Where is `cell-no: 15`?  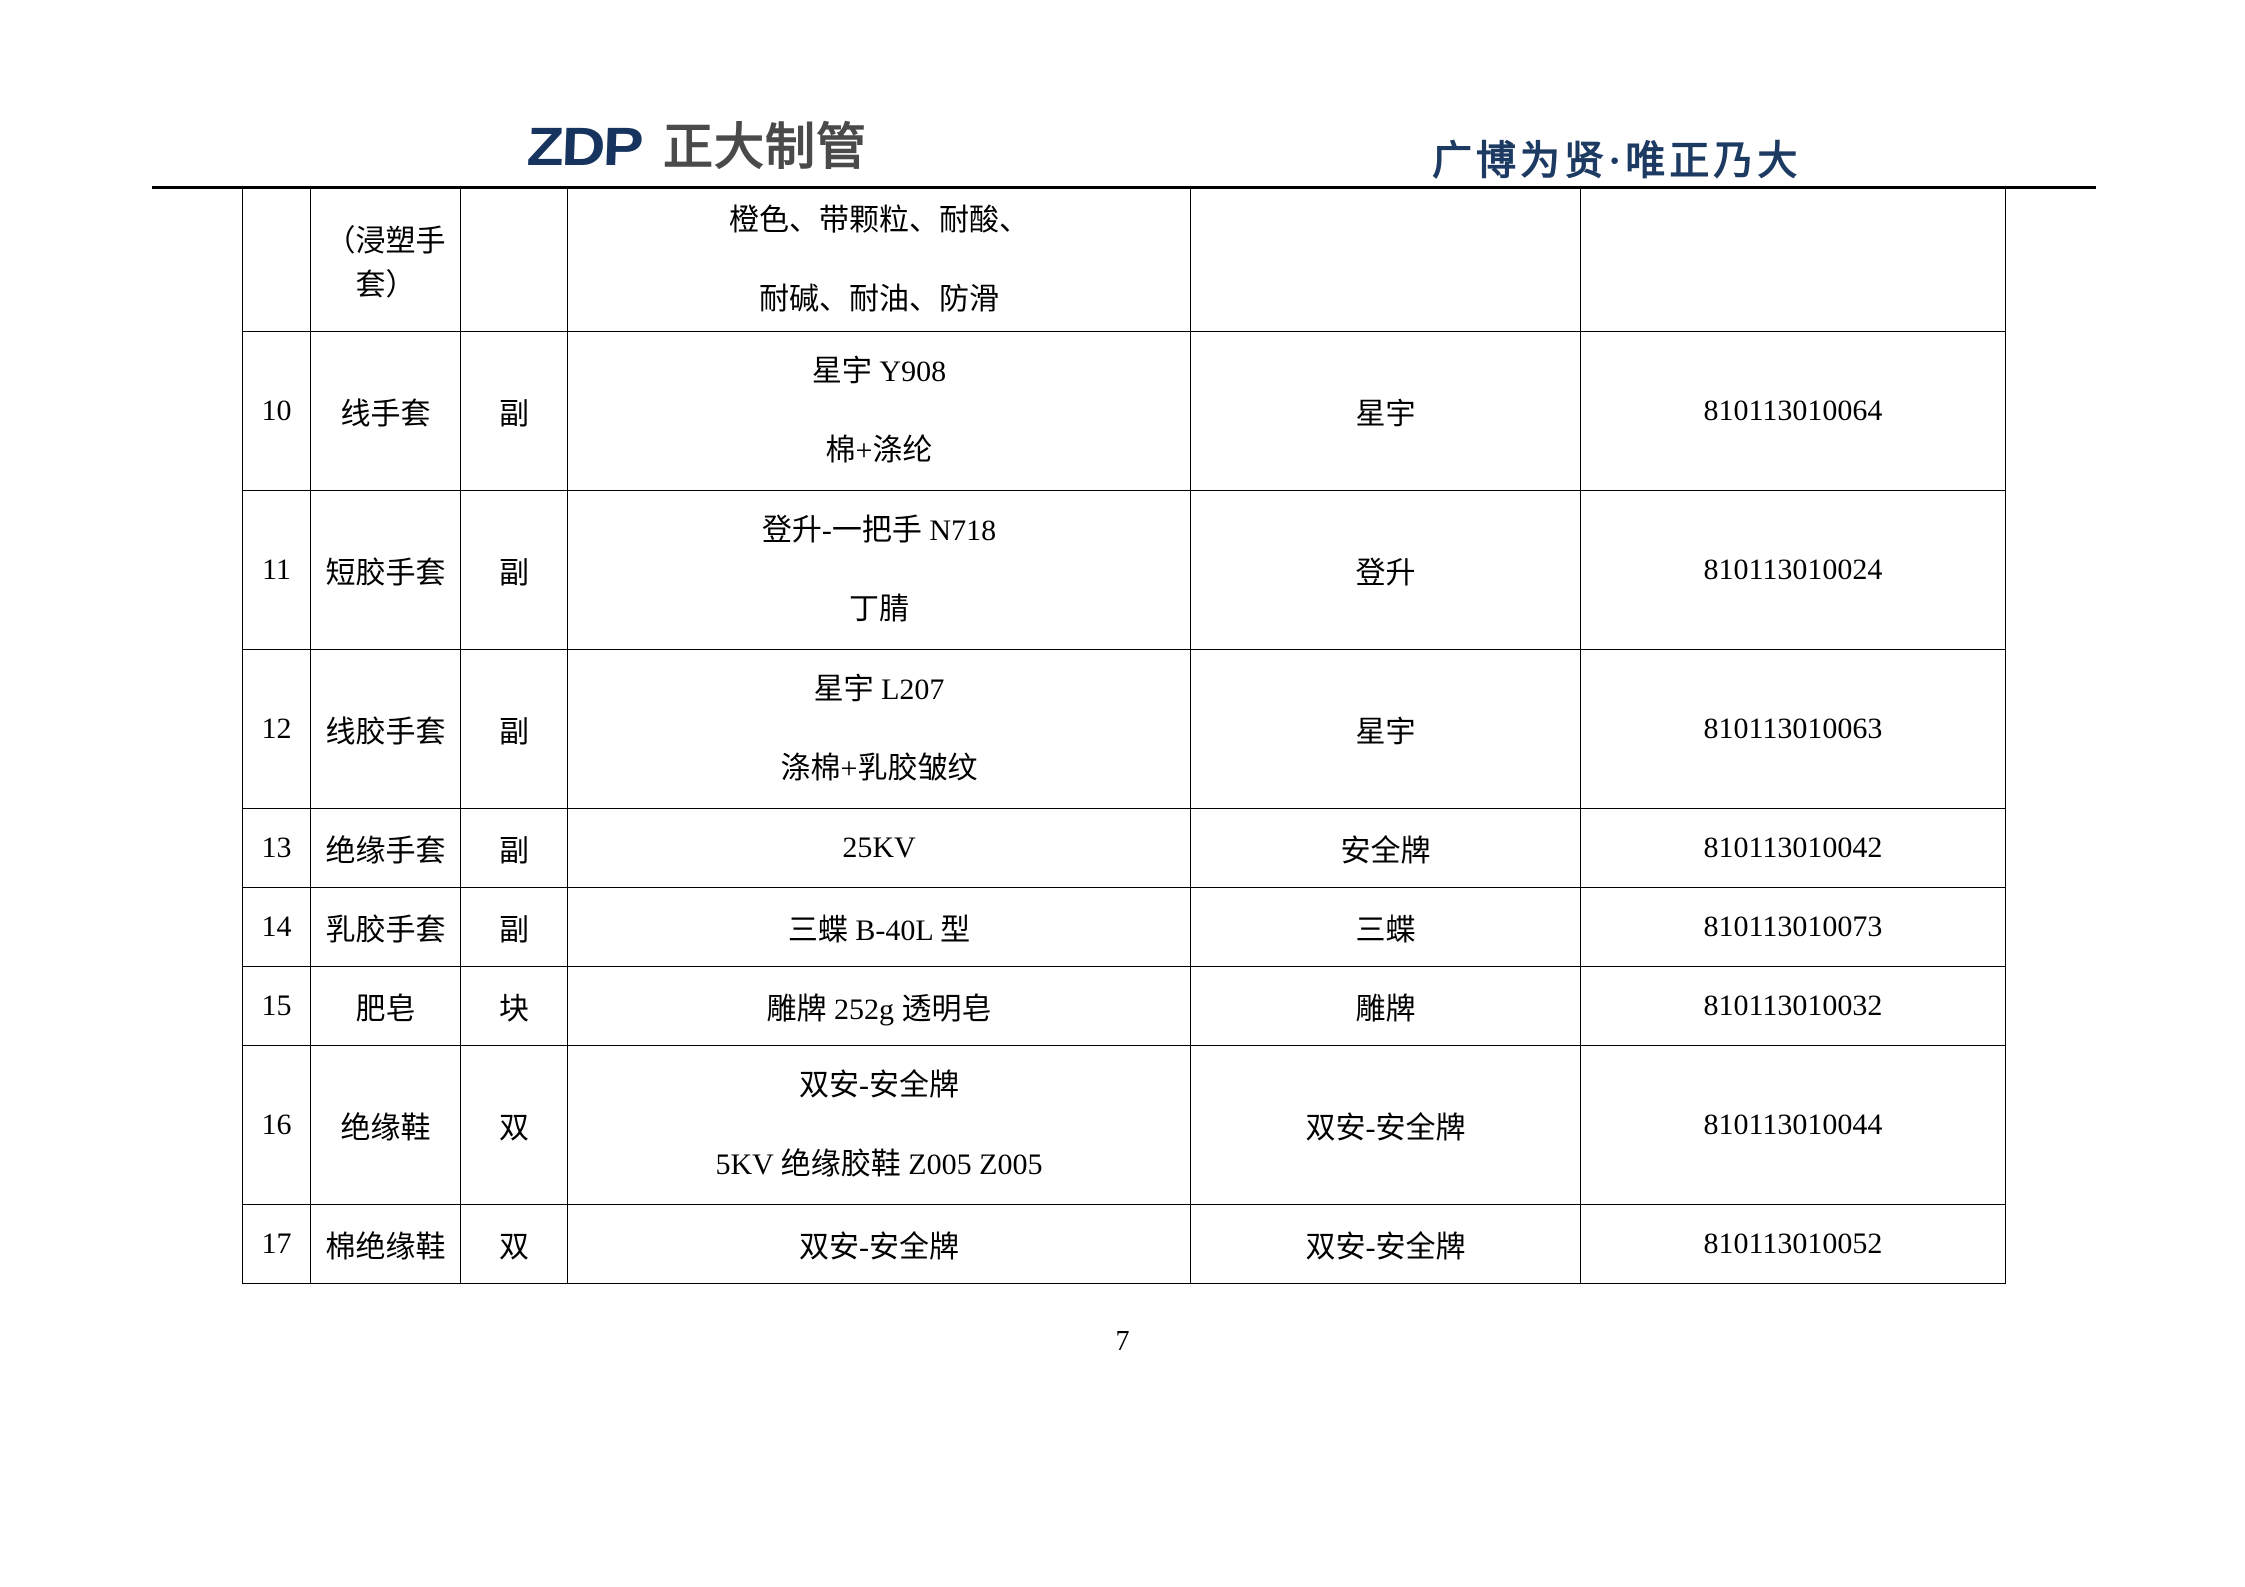
cell-no: 15 is located at coordinates (276, 1006).